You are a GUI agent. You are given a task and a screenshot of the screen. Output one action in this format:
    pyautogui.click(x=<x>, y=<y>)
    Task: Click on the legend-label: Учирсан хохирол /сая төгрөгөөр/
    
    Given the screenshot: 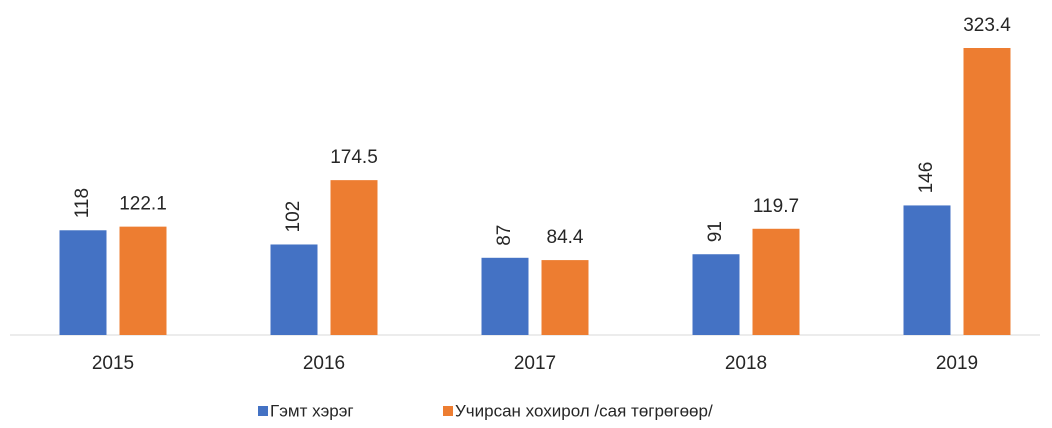 What is the action you would take?
    pyautogui.click(x=584, y=410)
    